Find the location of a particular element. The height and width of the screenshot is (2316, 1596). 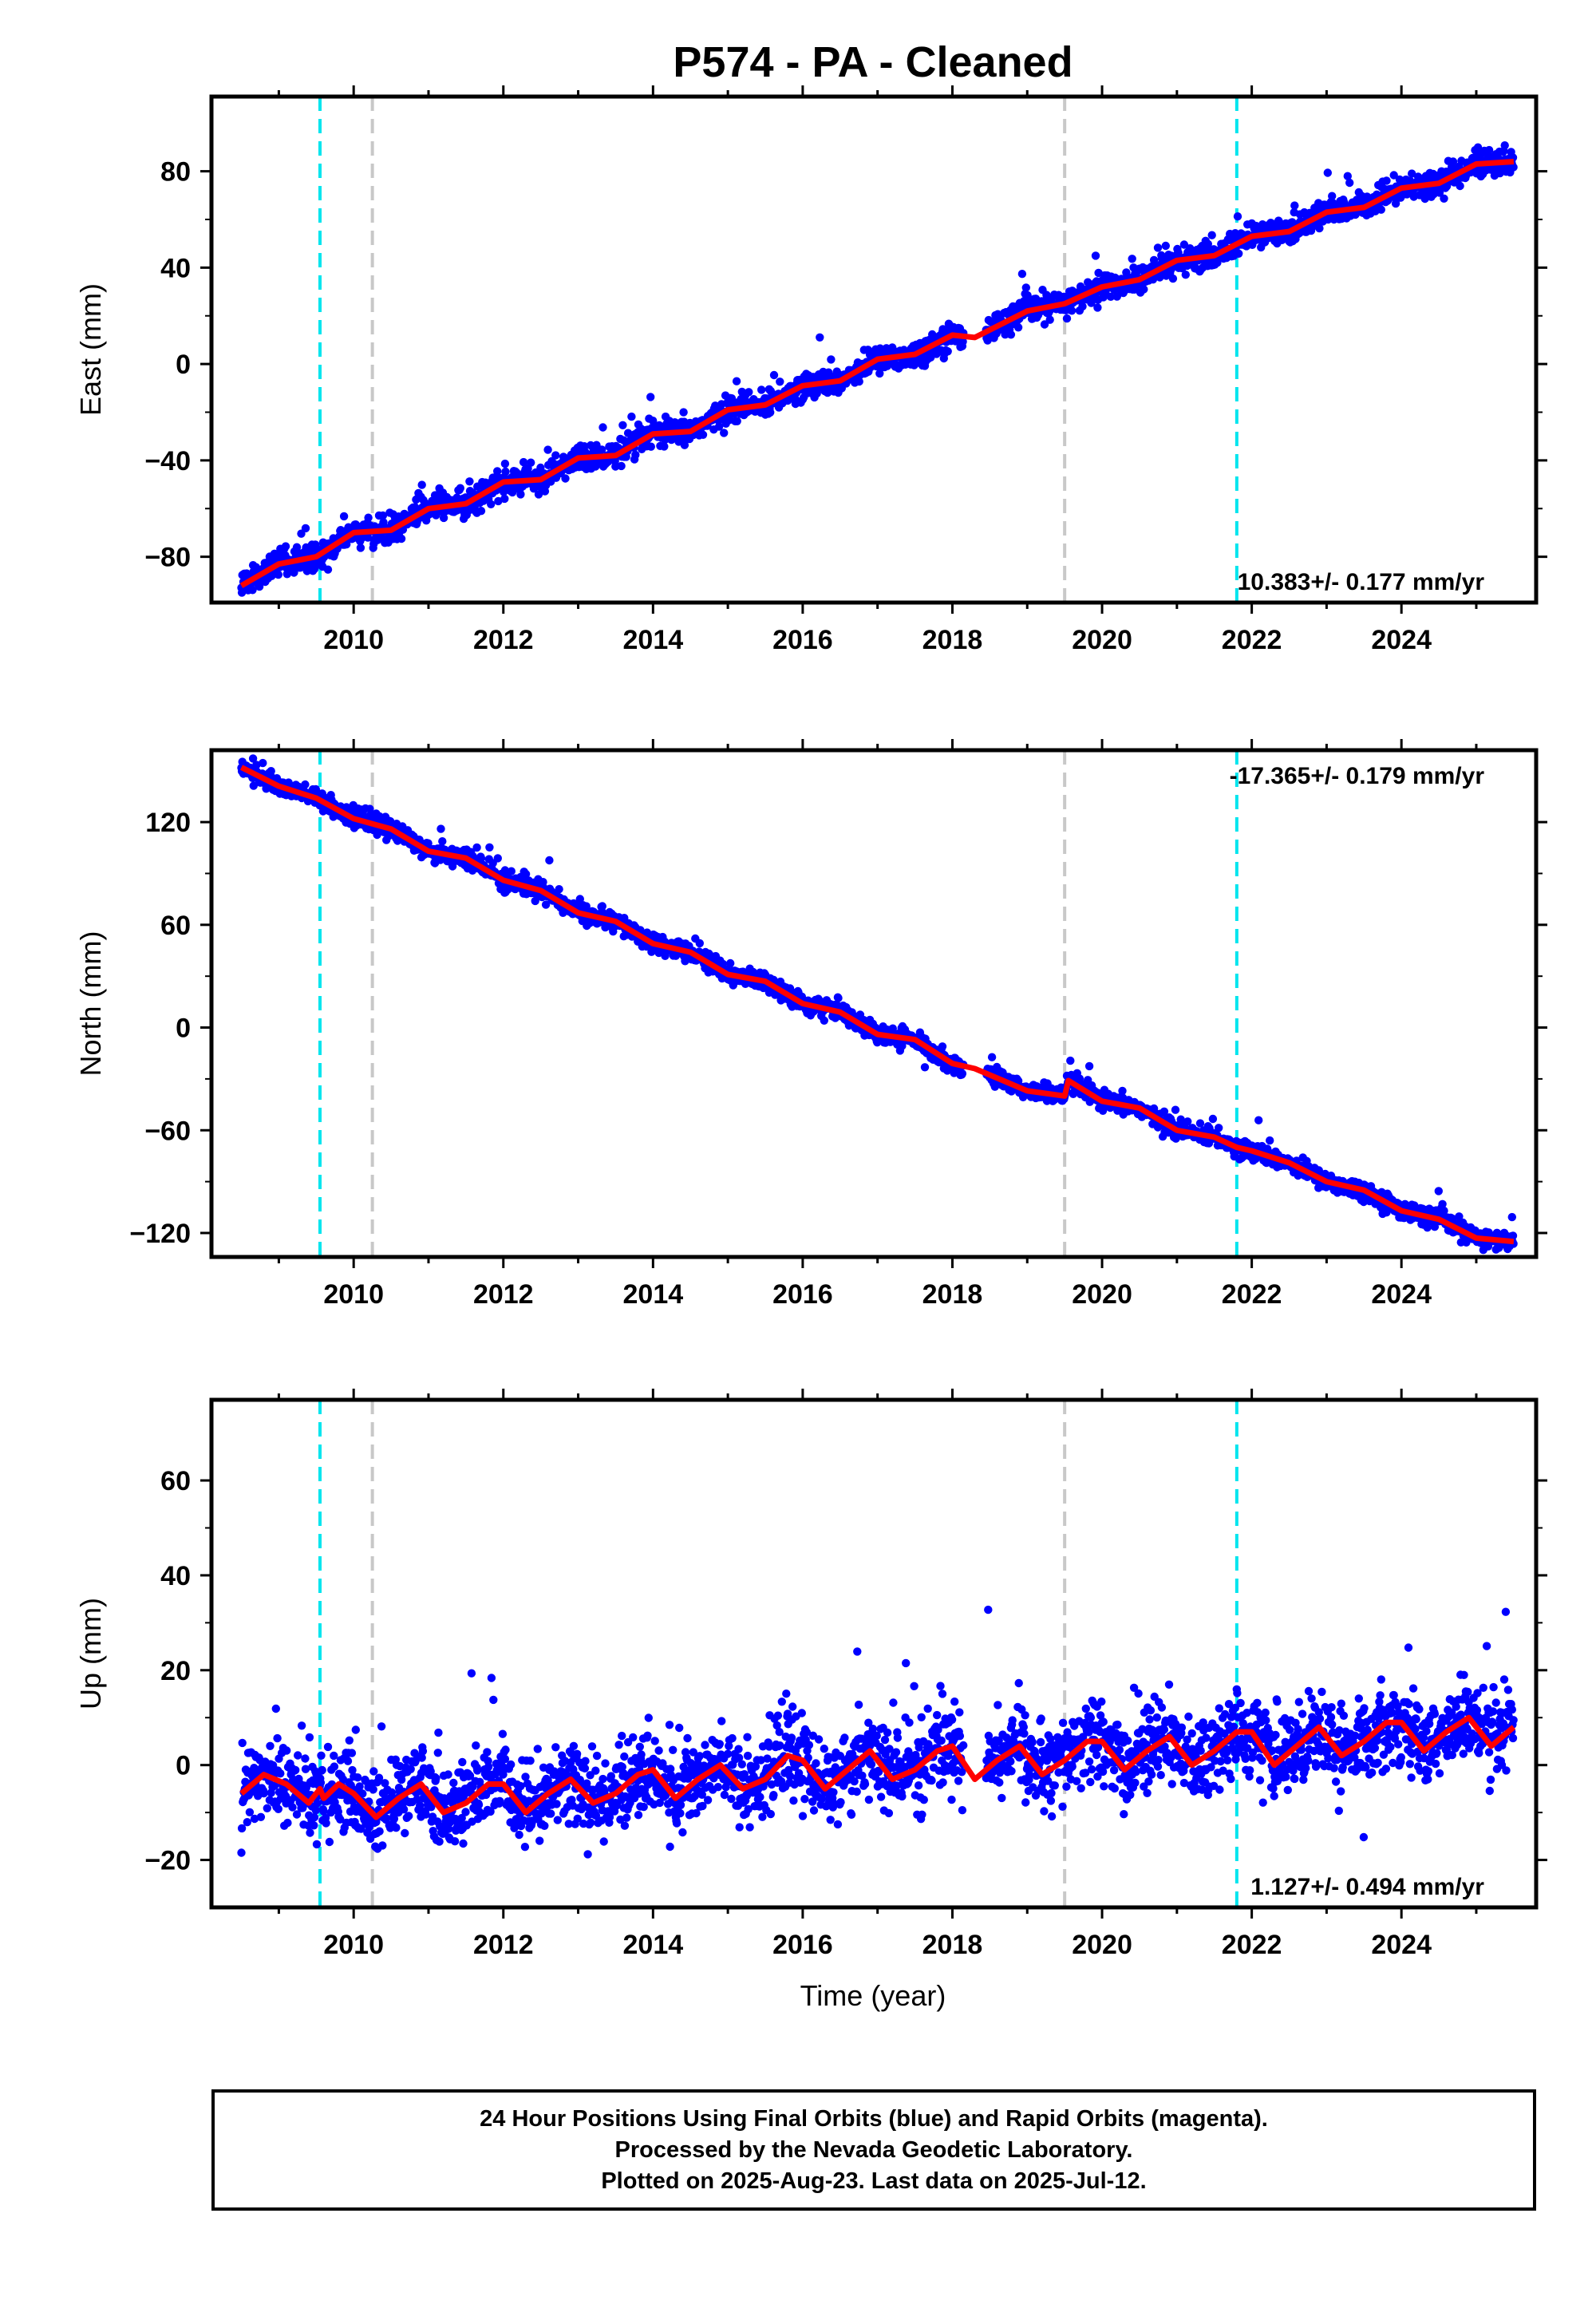

rate-annotation: 10.383+/- 0.177 mm/yr is located at coordinates (1361, 582).